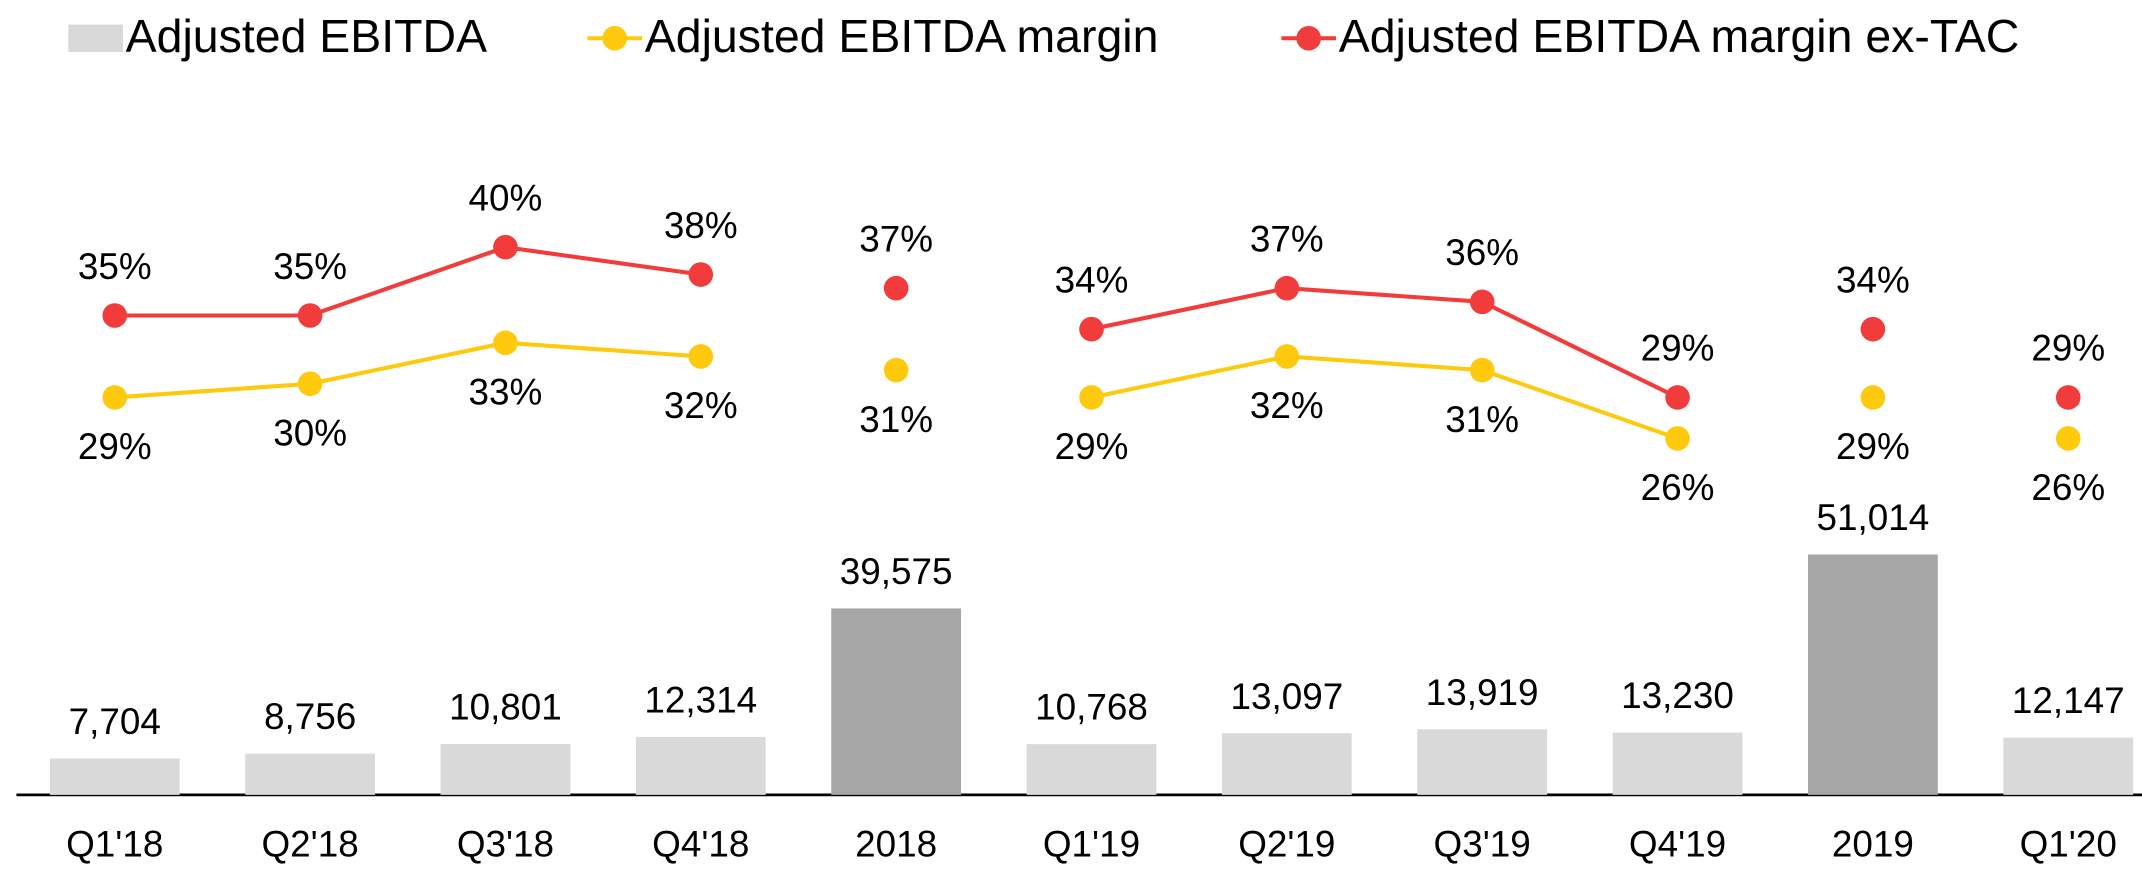 This screenshot has height=870, width=2142. Describe the element at coordinates (114, 844) in the screenshot. I see `x-tick-label: Q1'18` at that location.